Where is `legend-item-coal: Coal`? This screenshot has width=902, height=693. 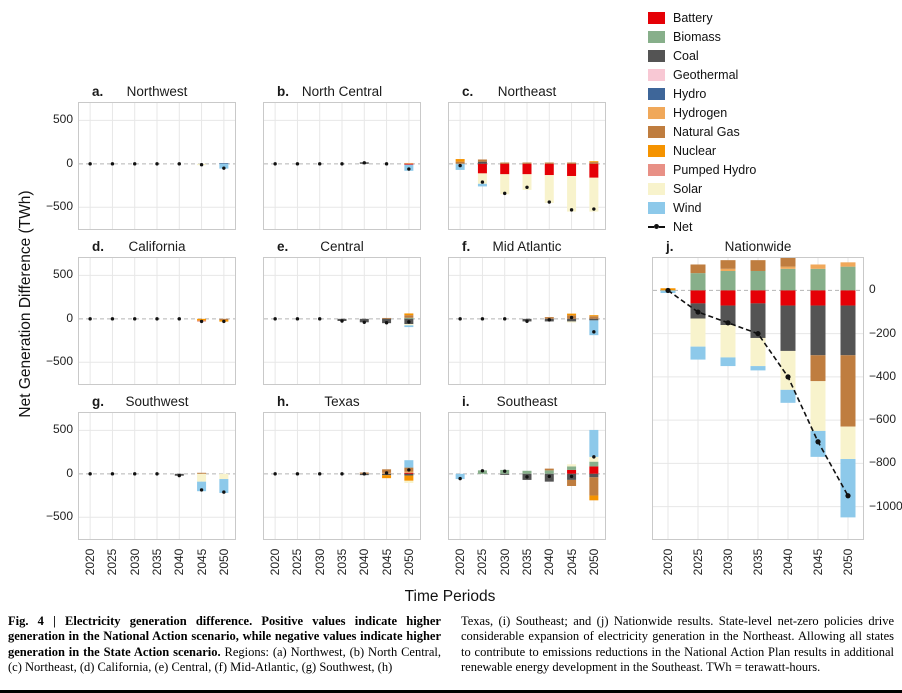
legend-item-coal: Coal is located at coordinates (702, 55).